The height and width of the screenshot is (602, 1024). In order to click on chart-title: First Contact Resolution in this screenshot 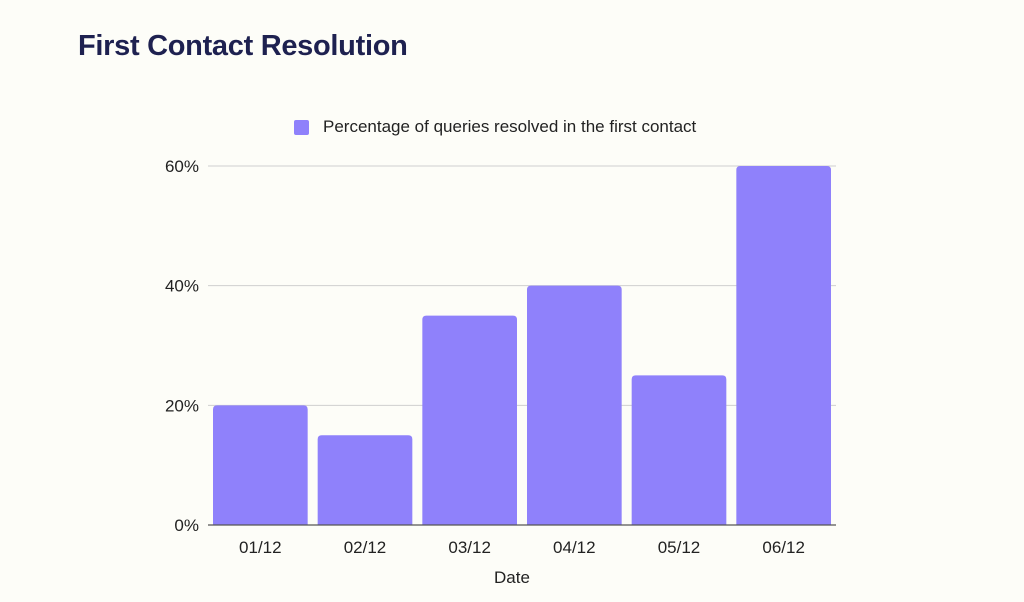, I will do `click(243, 46)`.